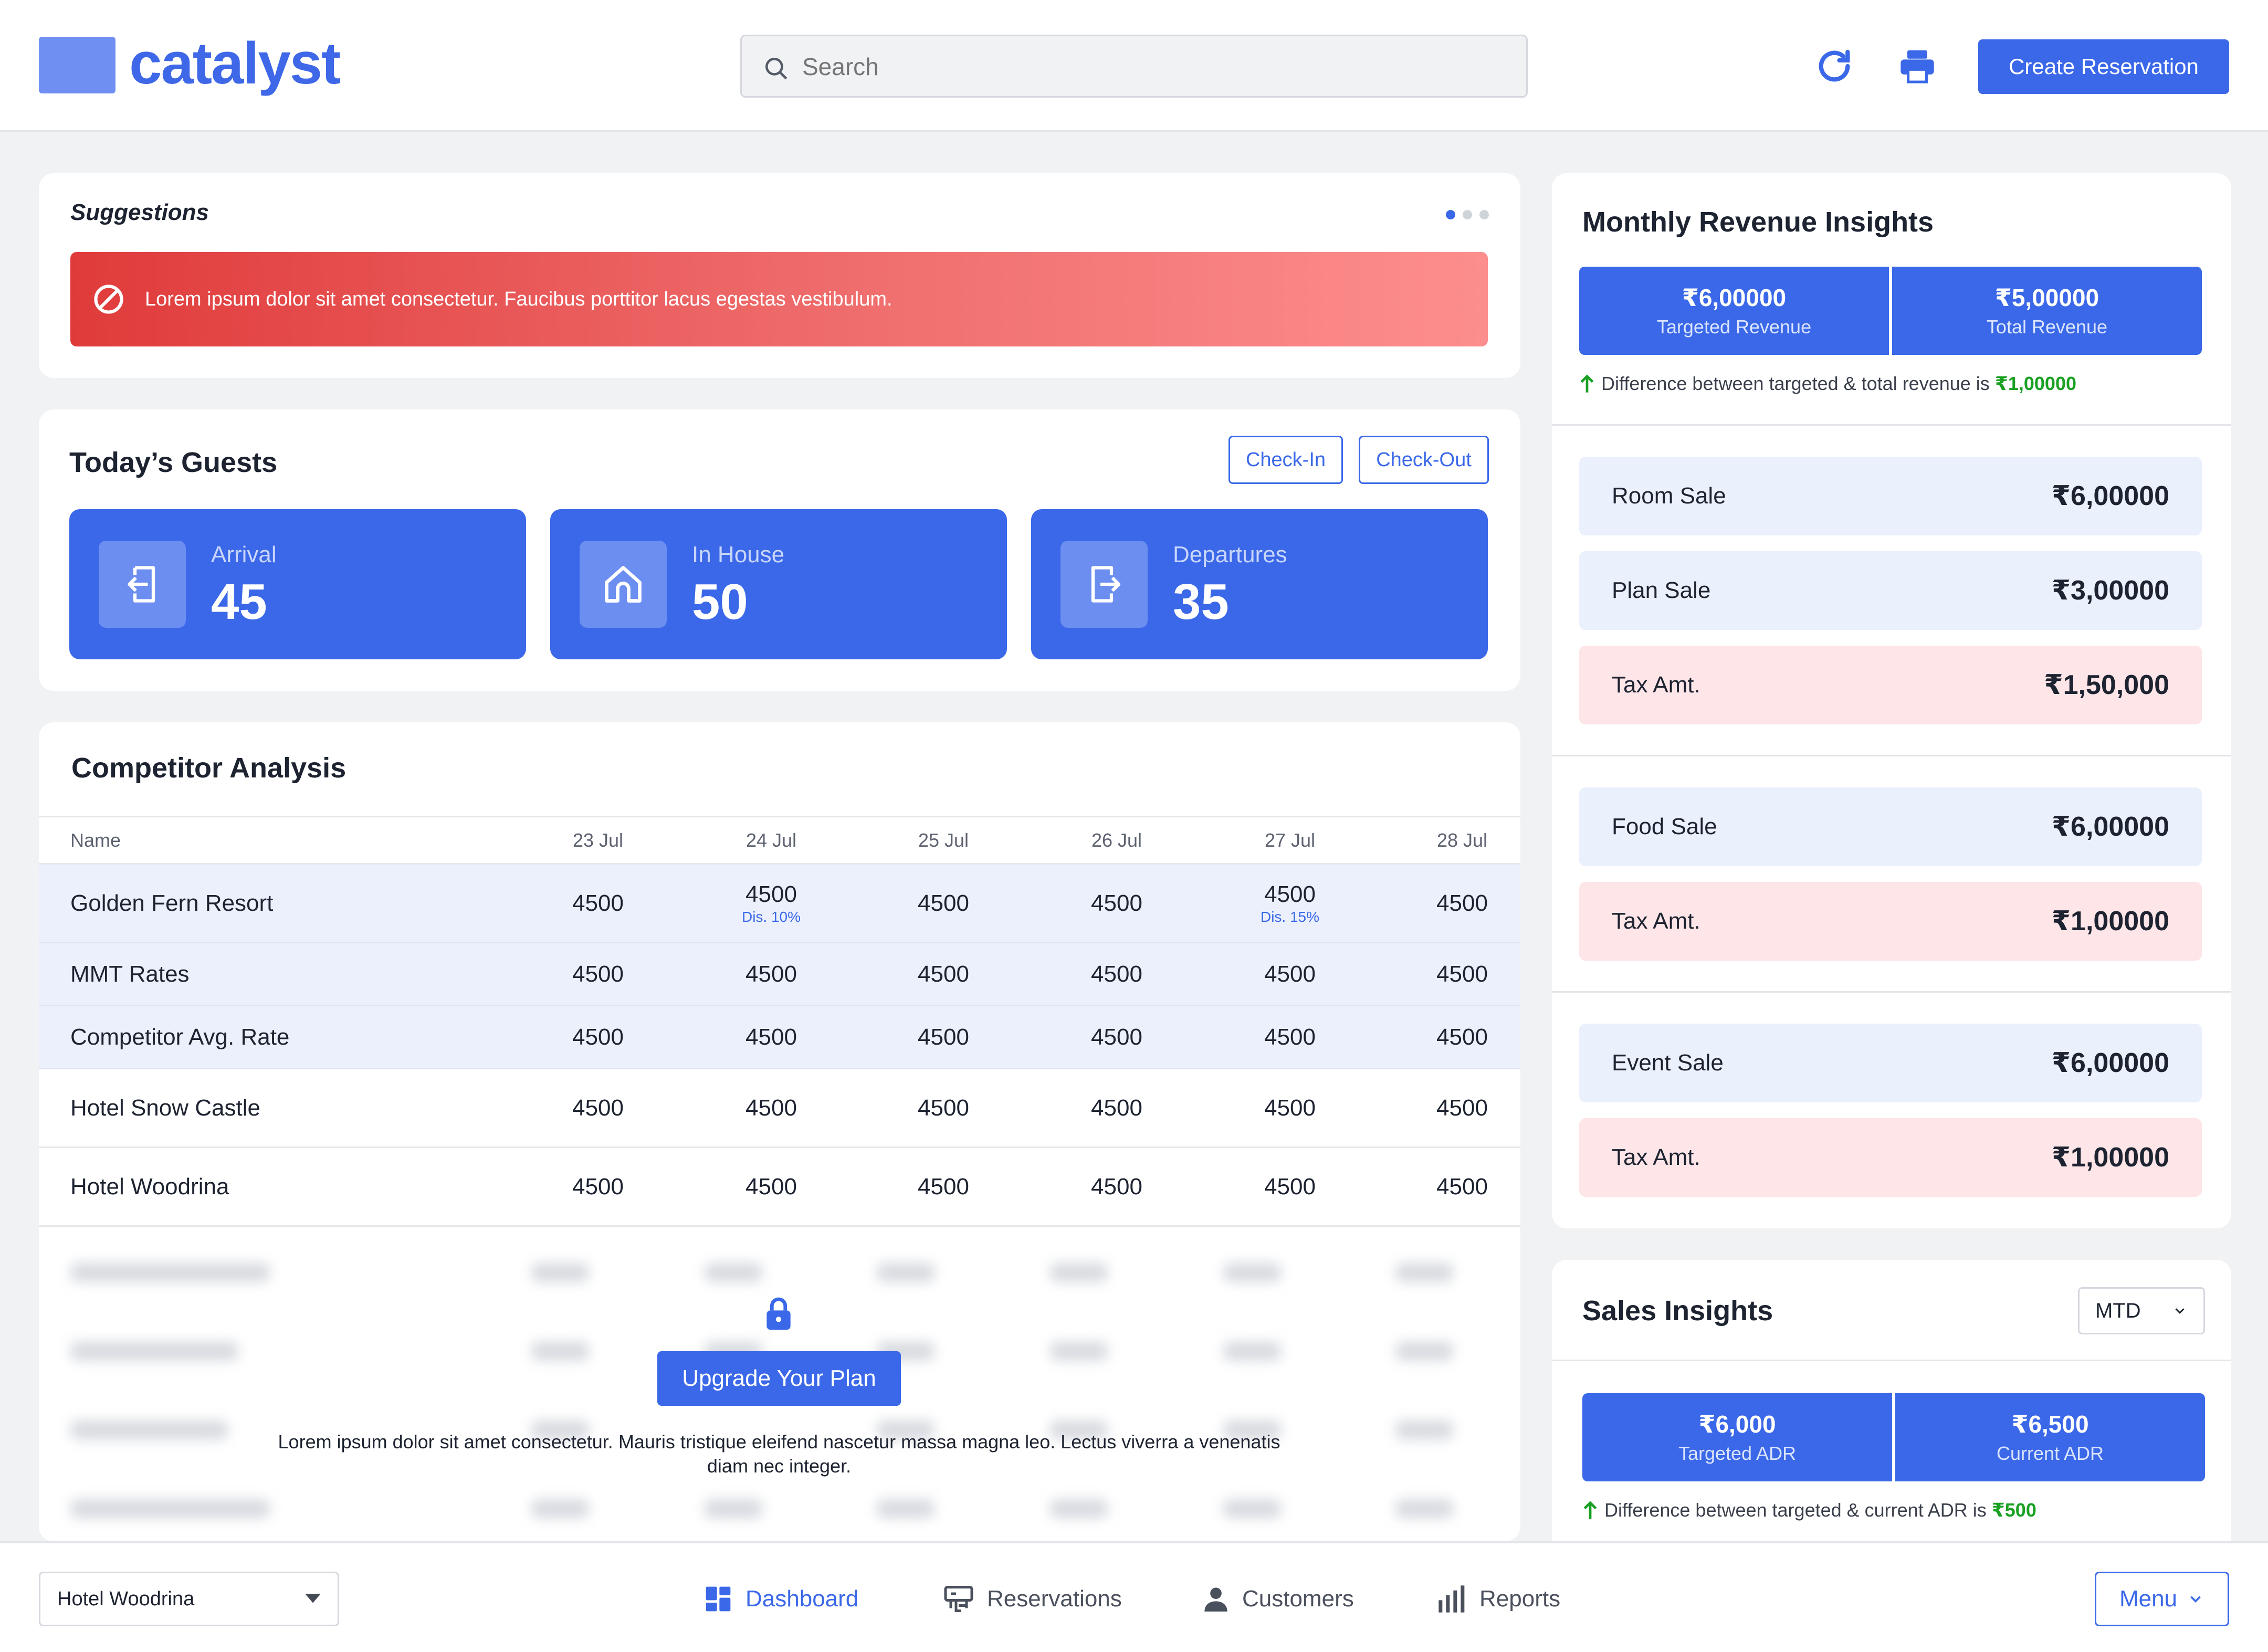 This screenshot has width=2268, height=1652. What do you see at coordinates (598, 840) in the screenshot?
I see `column-header: 23 Jul` at bounding box center [598, 840].